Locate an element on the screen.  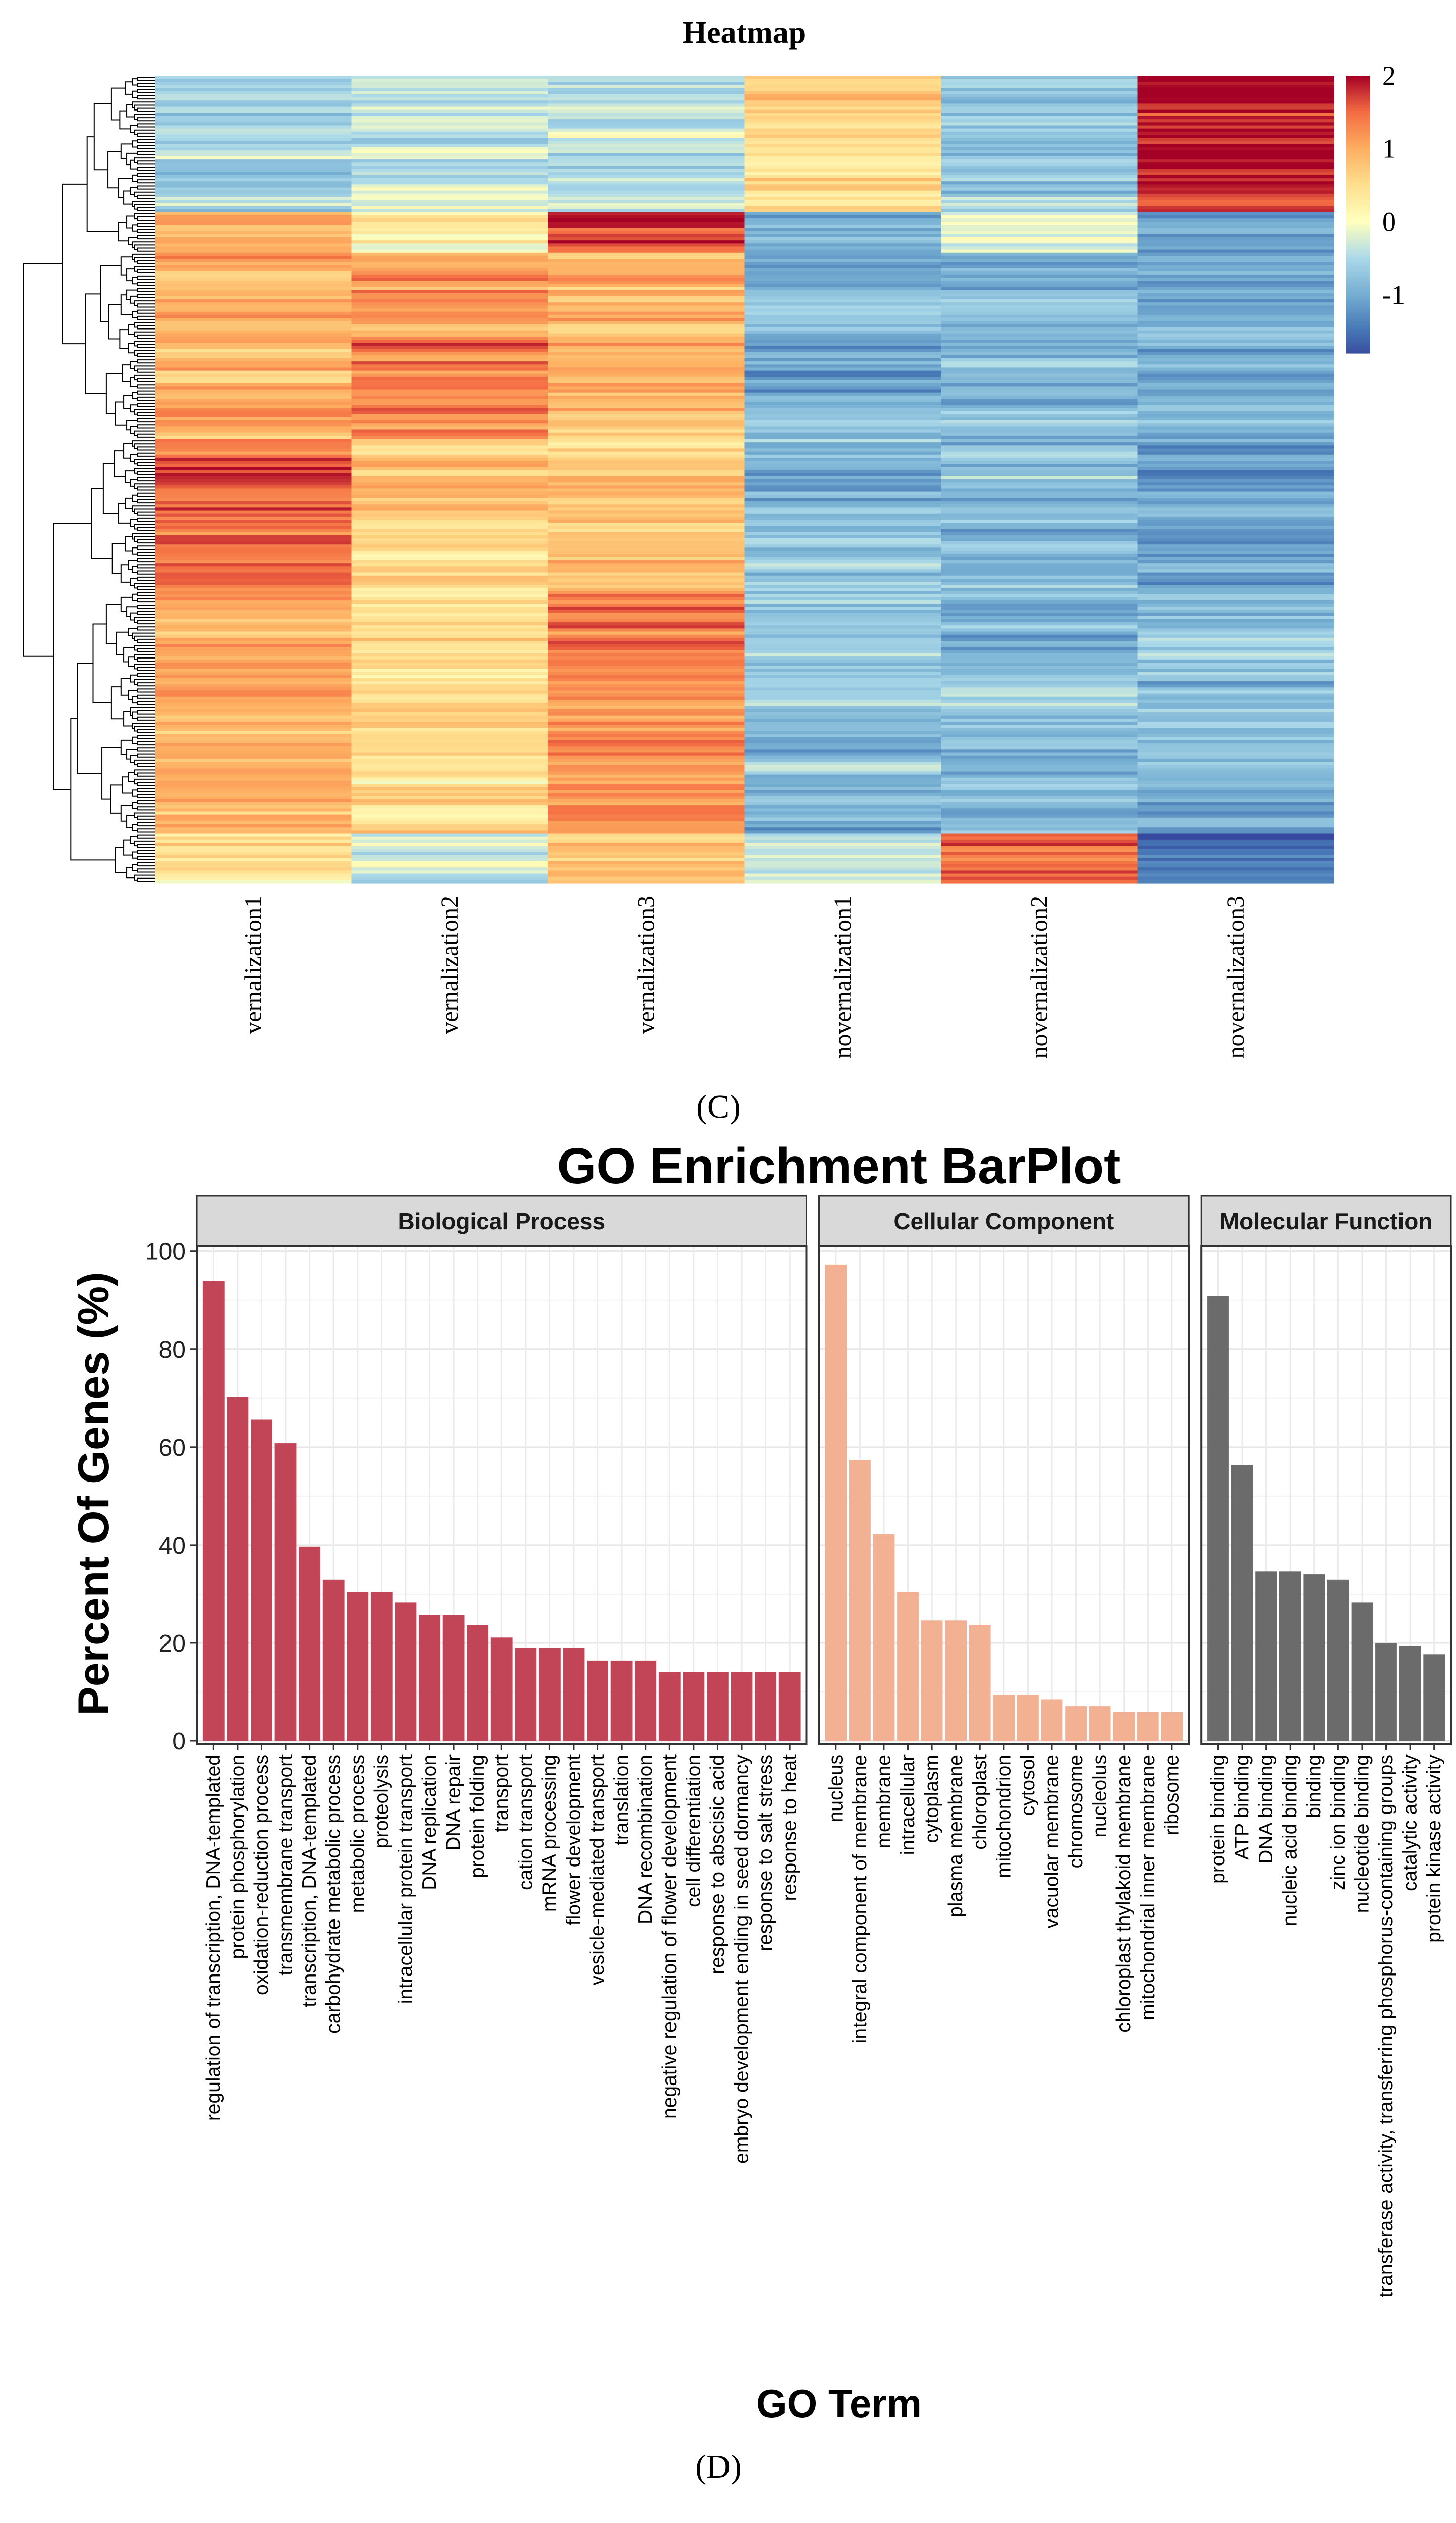
x-tick-label: catalytic activity is located at coordinates (1410, 1823).